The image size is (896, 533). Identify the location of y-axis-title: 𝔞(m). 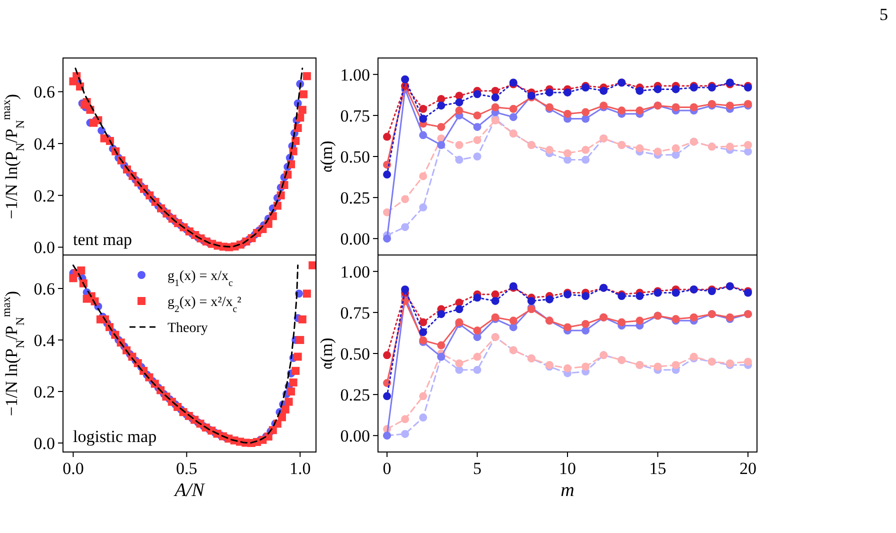
(326, 156).